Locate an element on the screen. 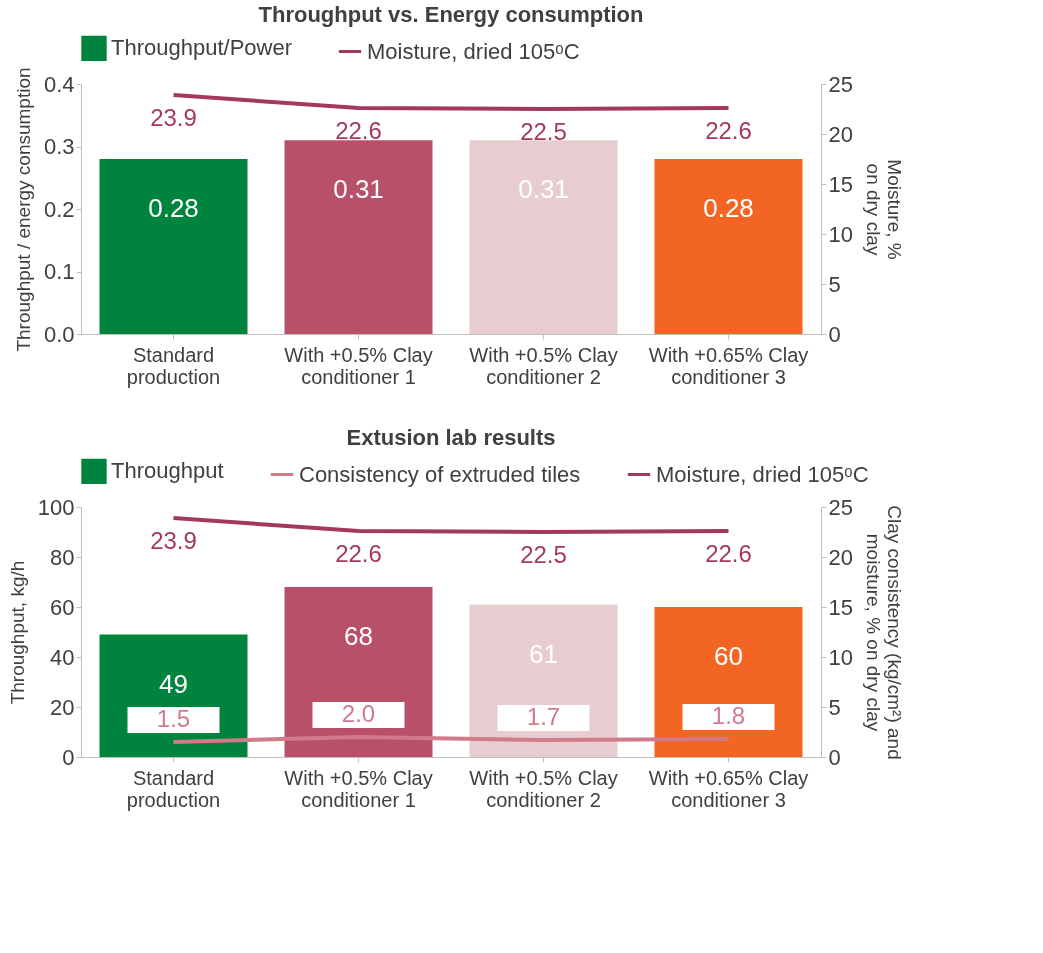 This screenshot has width=1043, height=953. y-tick-label: 20 is located at coordinates (62, 707).